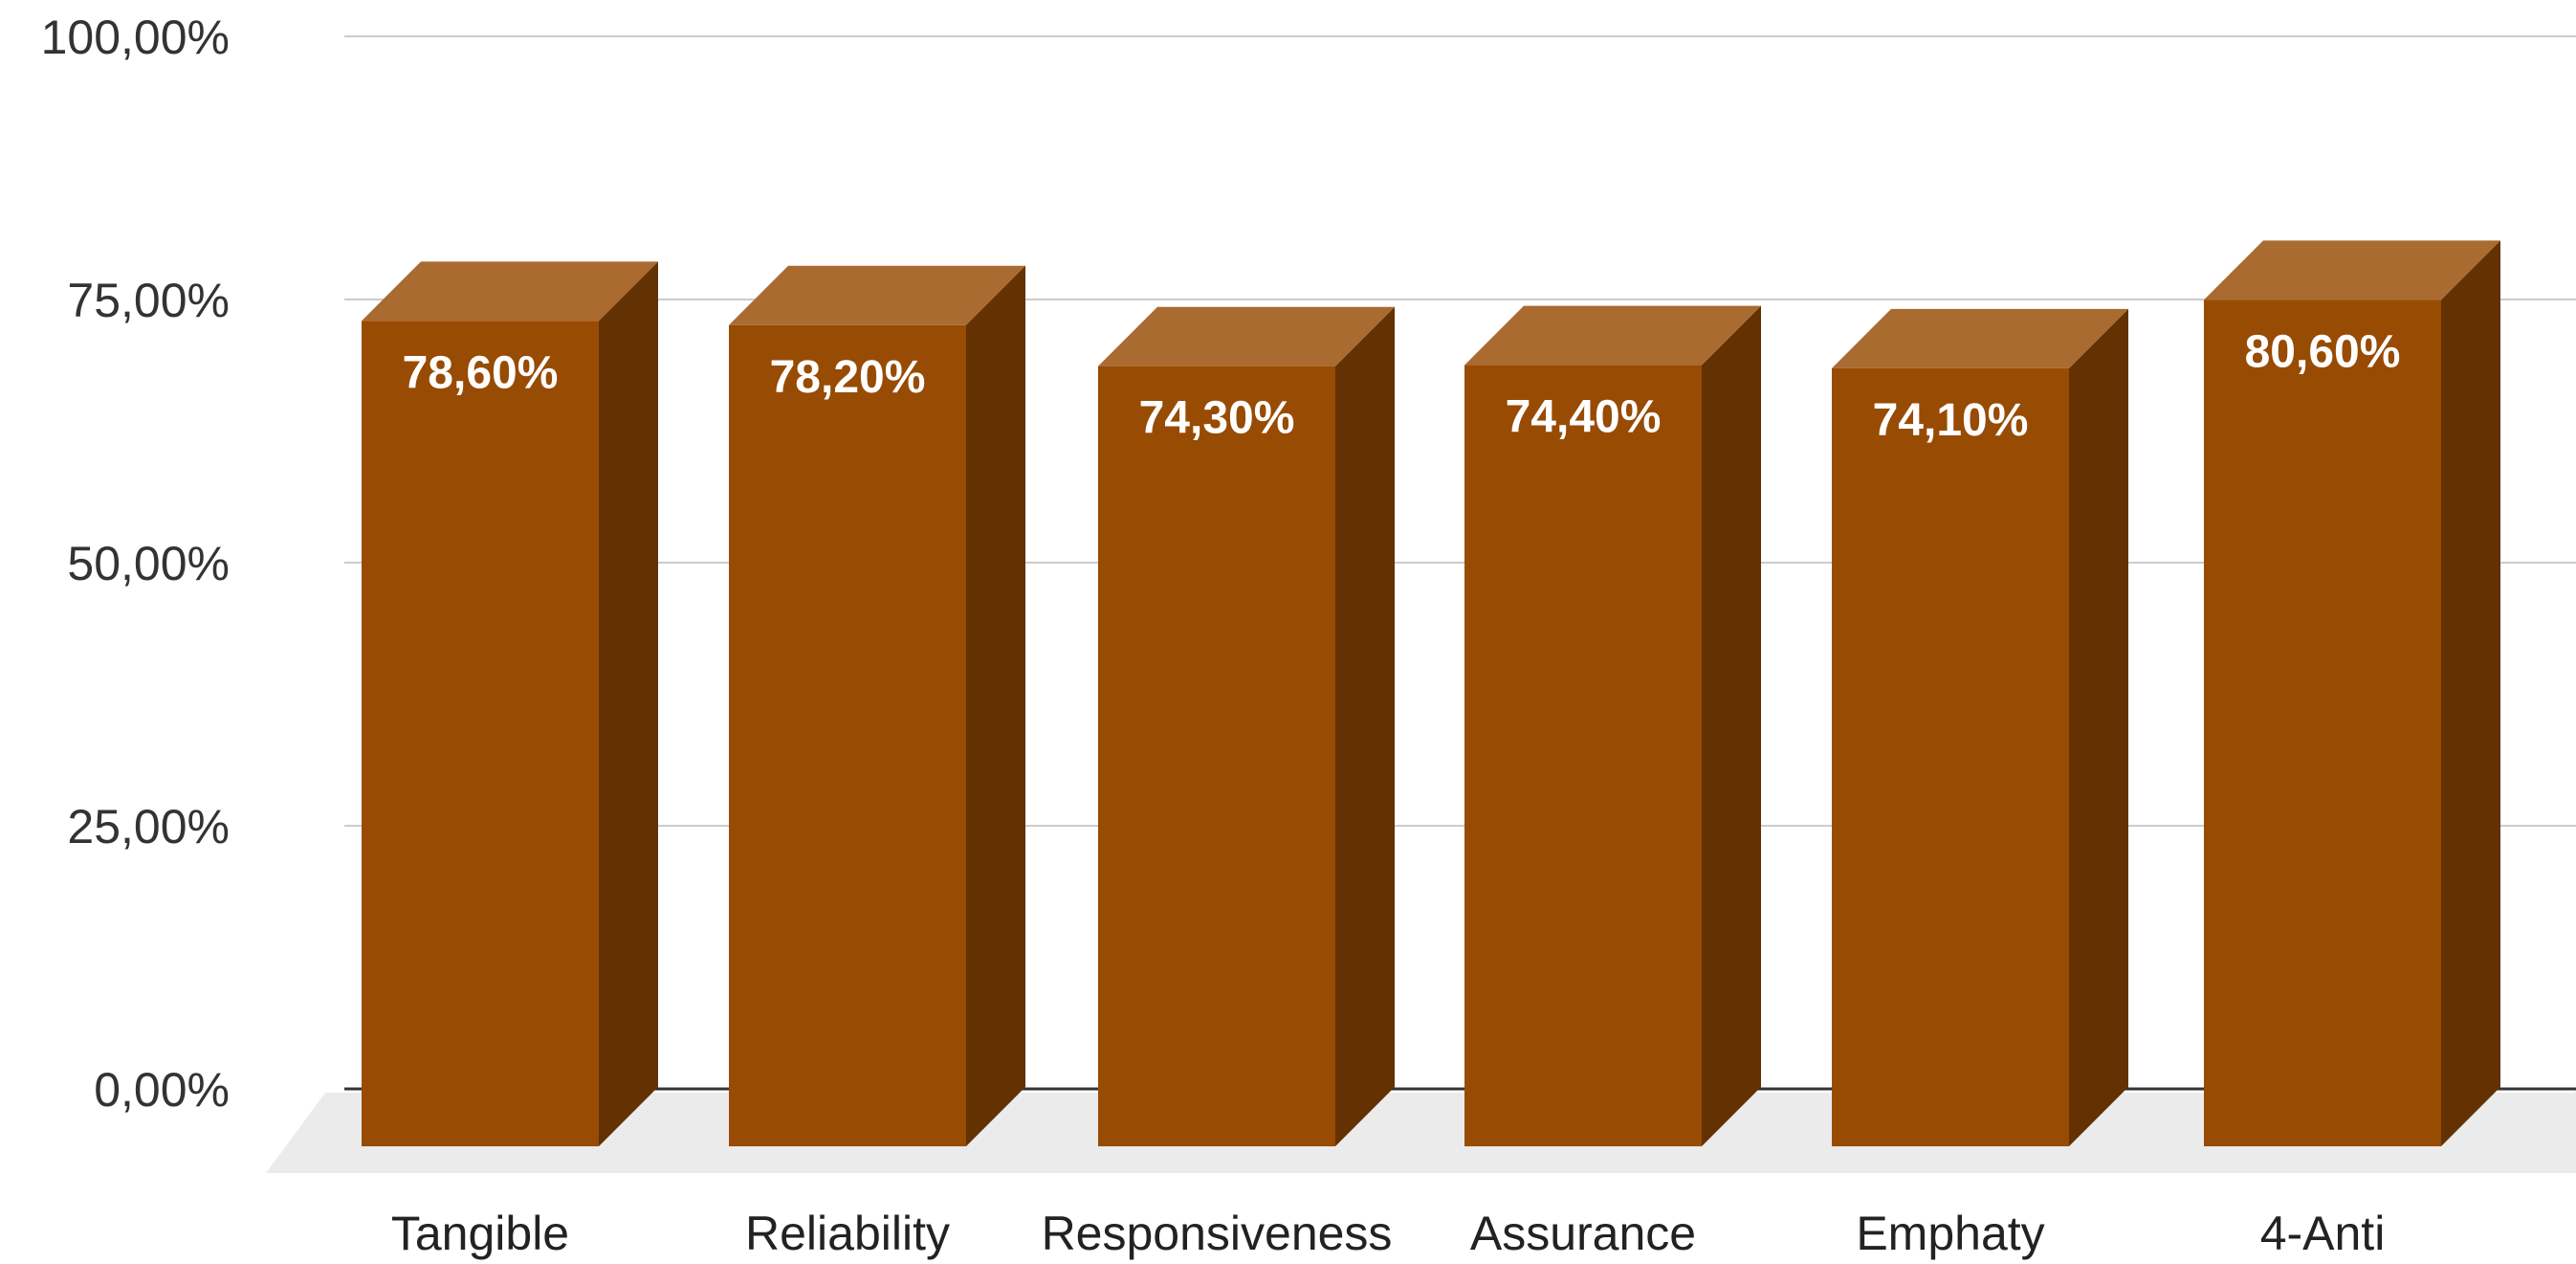  I want to click on x-category-label: Reliability, so click(847, 1233).